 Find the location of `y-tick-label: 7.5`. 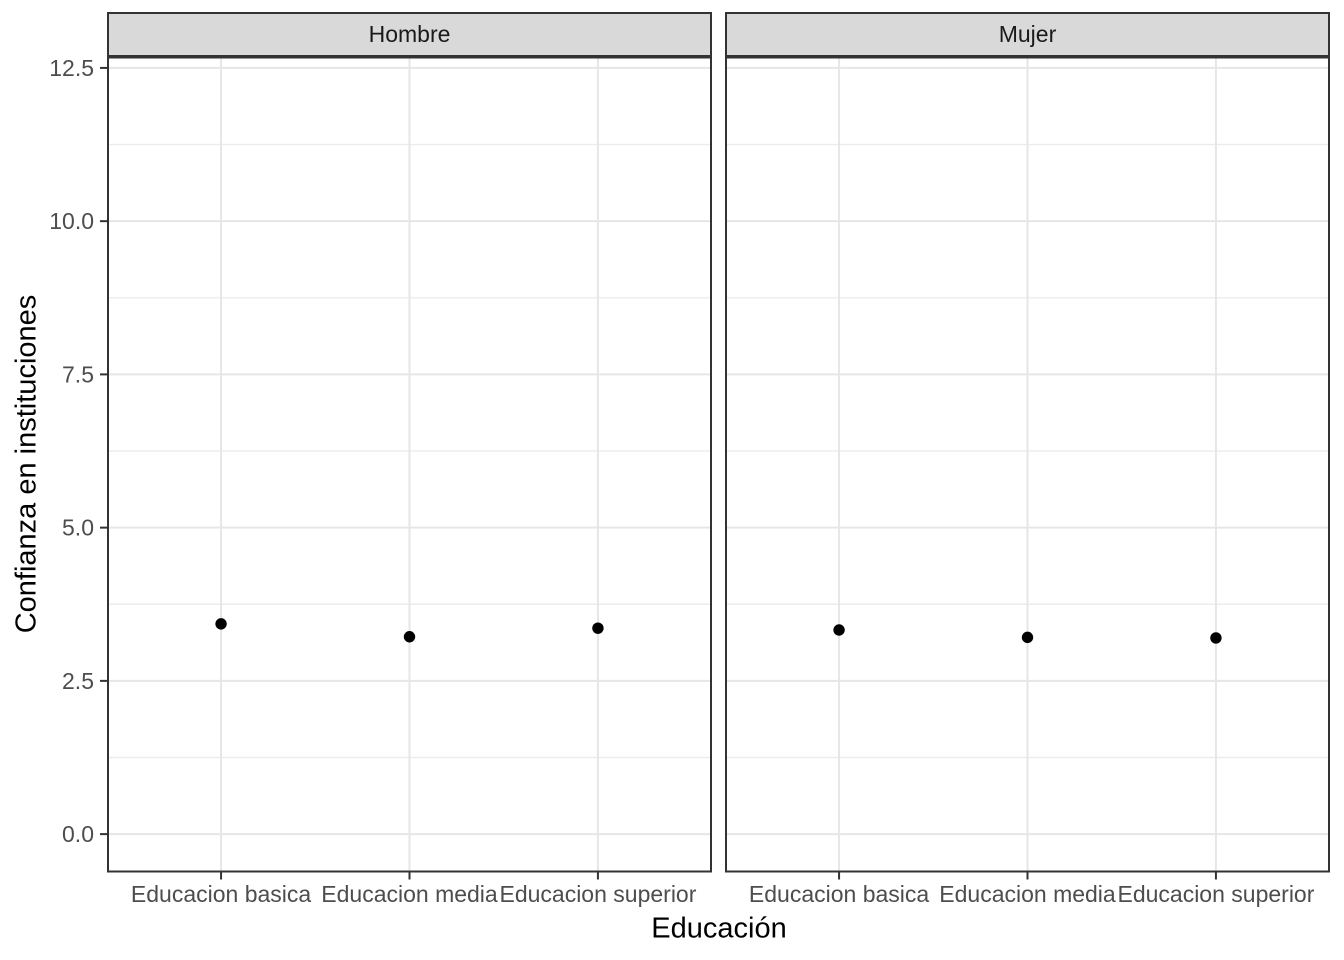

y-tick-label: 7.5 is located at coordinates (78, 374).